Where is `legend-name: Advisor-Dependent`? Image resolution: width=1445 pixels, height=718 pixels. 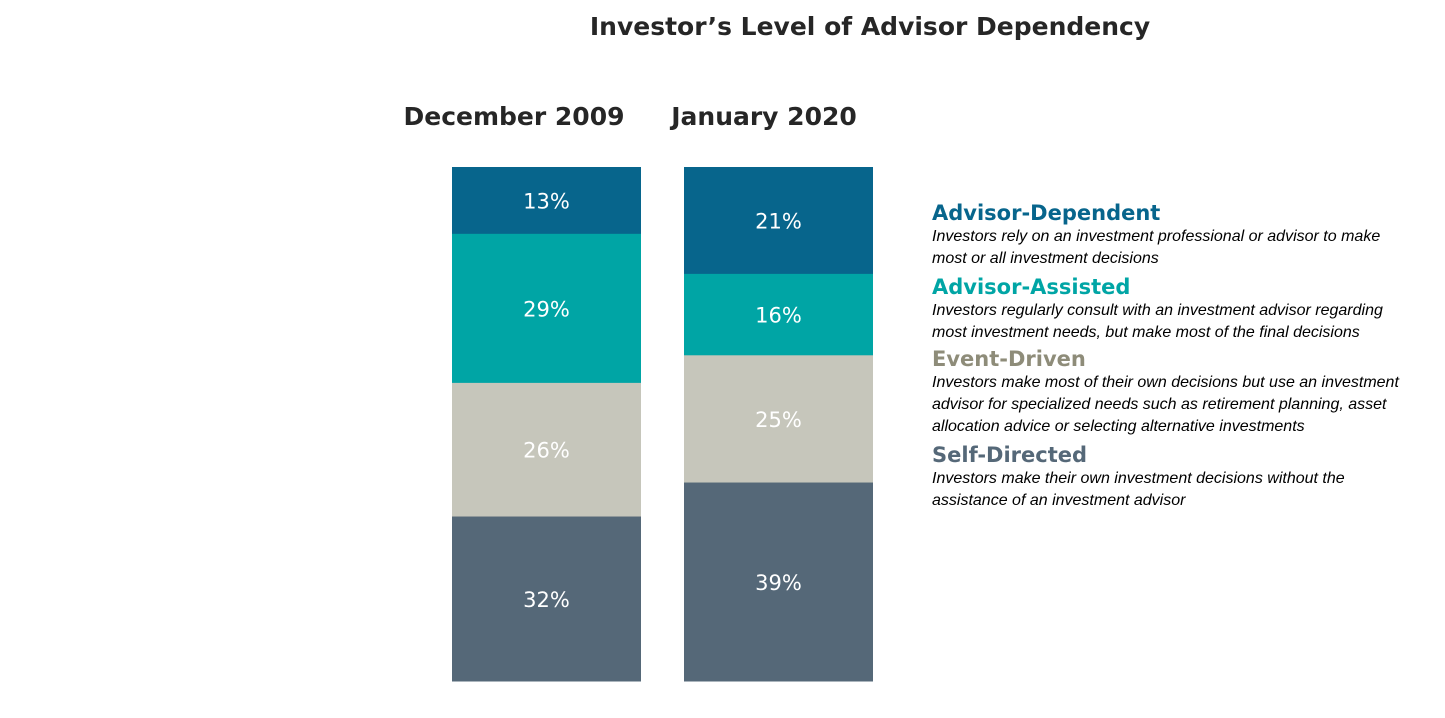 legend-name: Advisor-Dependent is located at coordinates (1046, 213).